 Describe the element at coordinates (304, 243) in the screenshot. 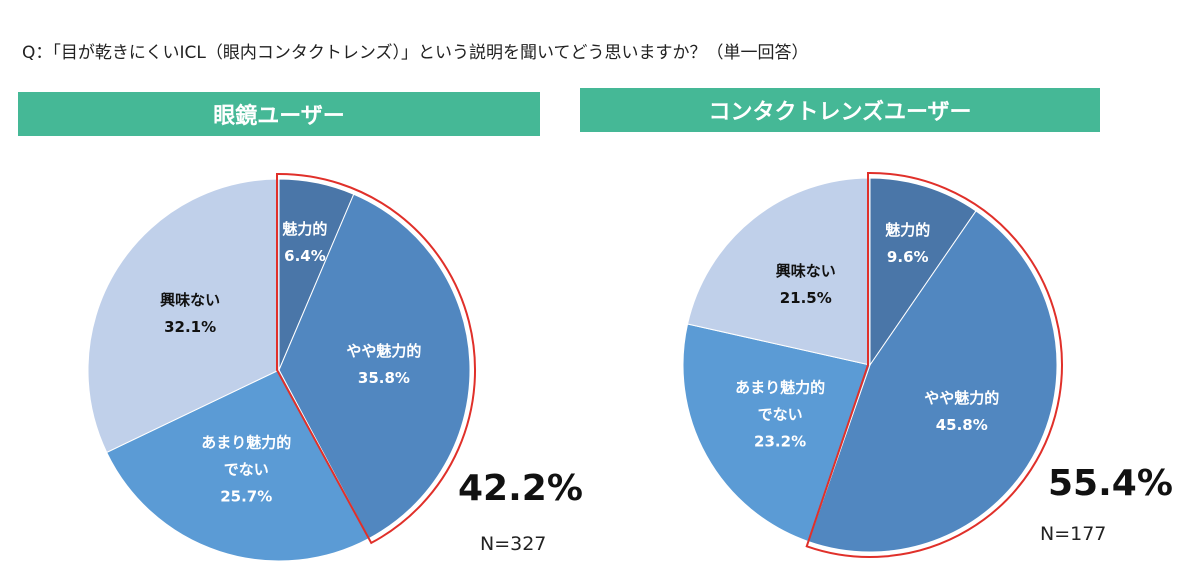

I see `slice-label: 魅力的 6.4%` at that location.